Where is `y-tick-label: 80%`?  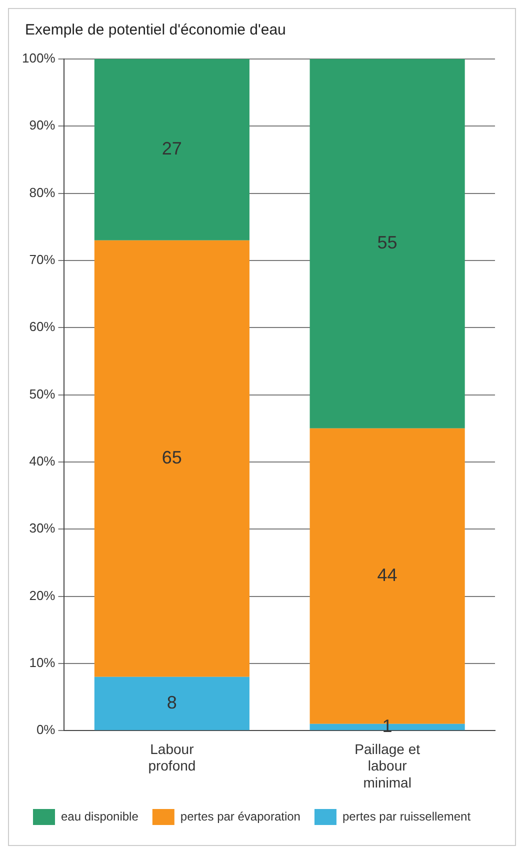 y-tick-label: 80% is located at coordinates (42, 192).